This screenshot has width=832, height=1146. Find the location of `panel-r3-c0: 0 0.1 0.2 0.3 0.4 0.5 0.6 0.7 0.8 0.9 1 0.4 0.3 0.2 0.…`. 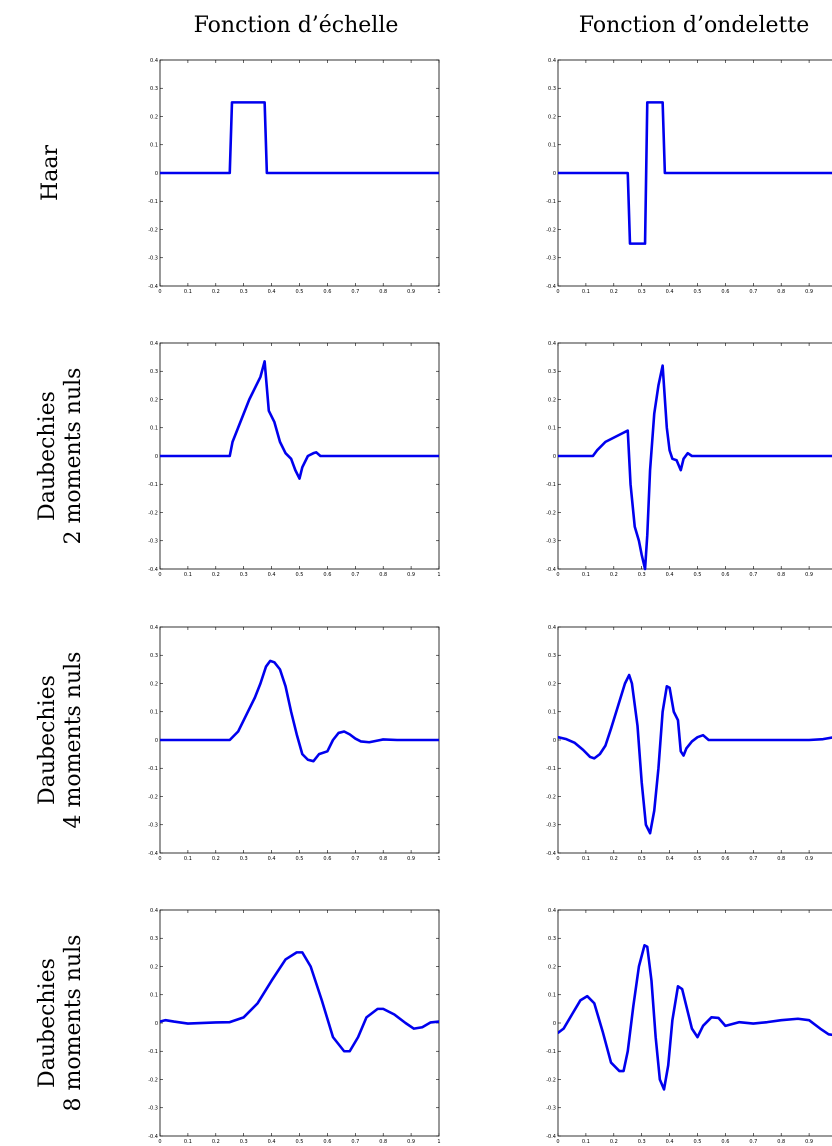

panel-r3-c0: 0 0.1 0.2 0.3 0.4 0.5 0.6 0.7 0.8 0.9 1 0.4 0.3 0.2 0.… is located at coordinates (294, 1026).